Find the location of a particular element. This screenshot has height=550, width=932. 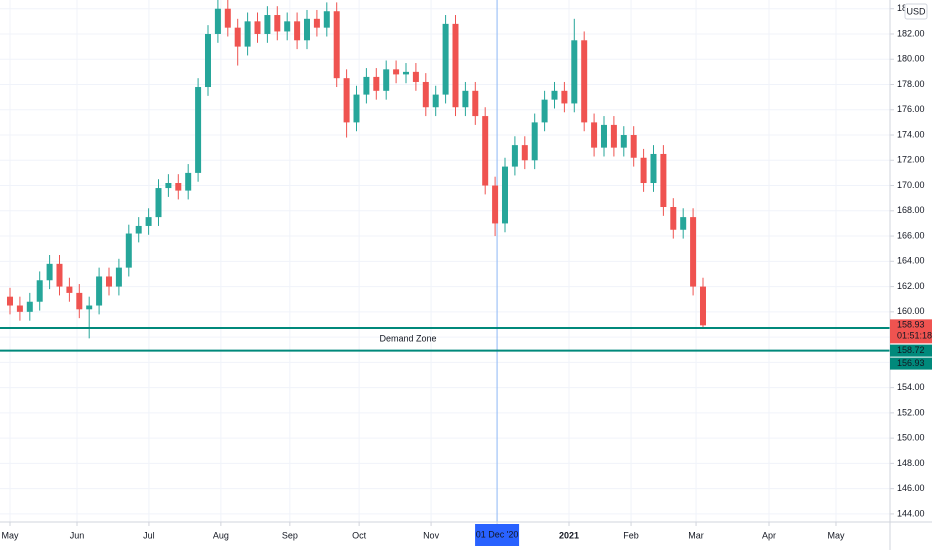

crosshair-label: 01 Dec '20 is located at coordinates (497, 534).